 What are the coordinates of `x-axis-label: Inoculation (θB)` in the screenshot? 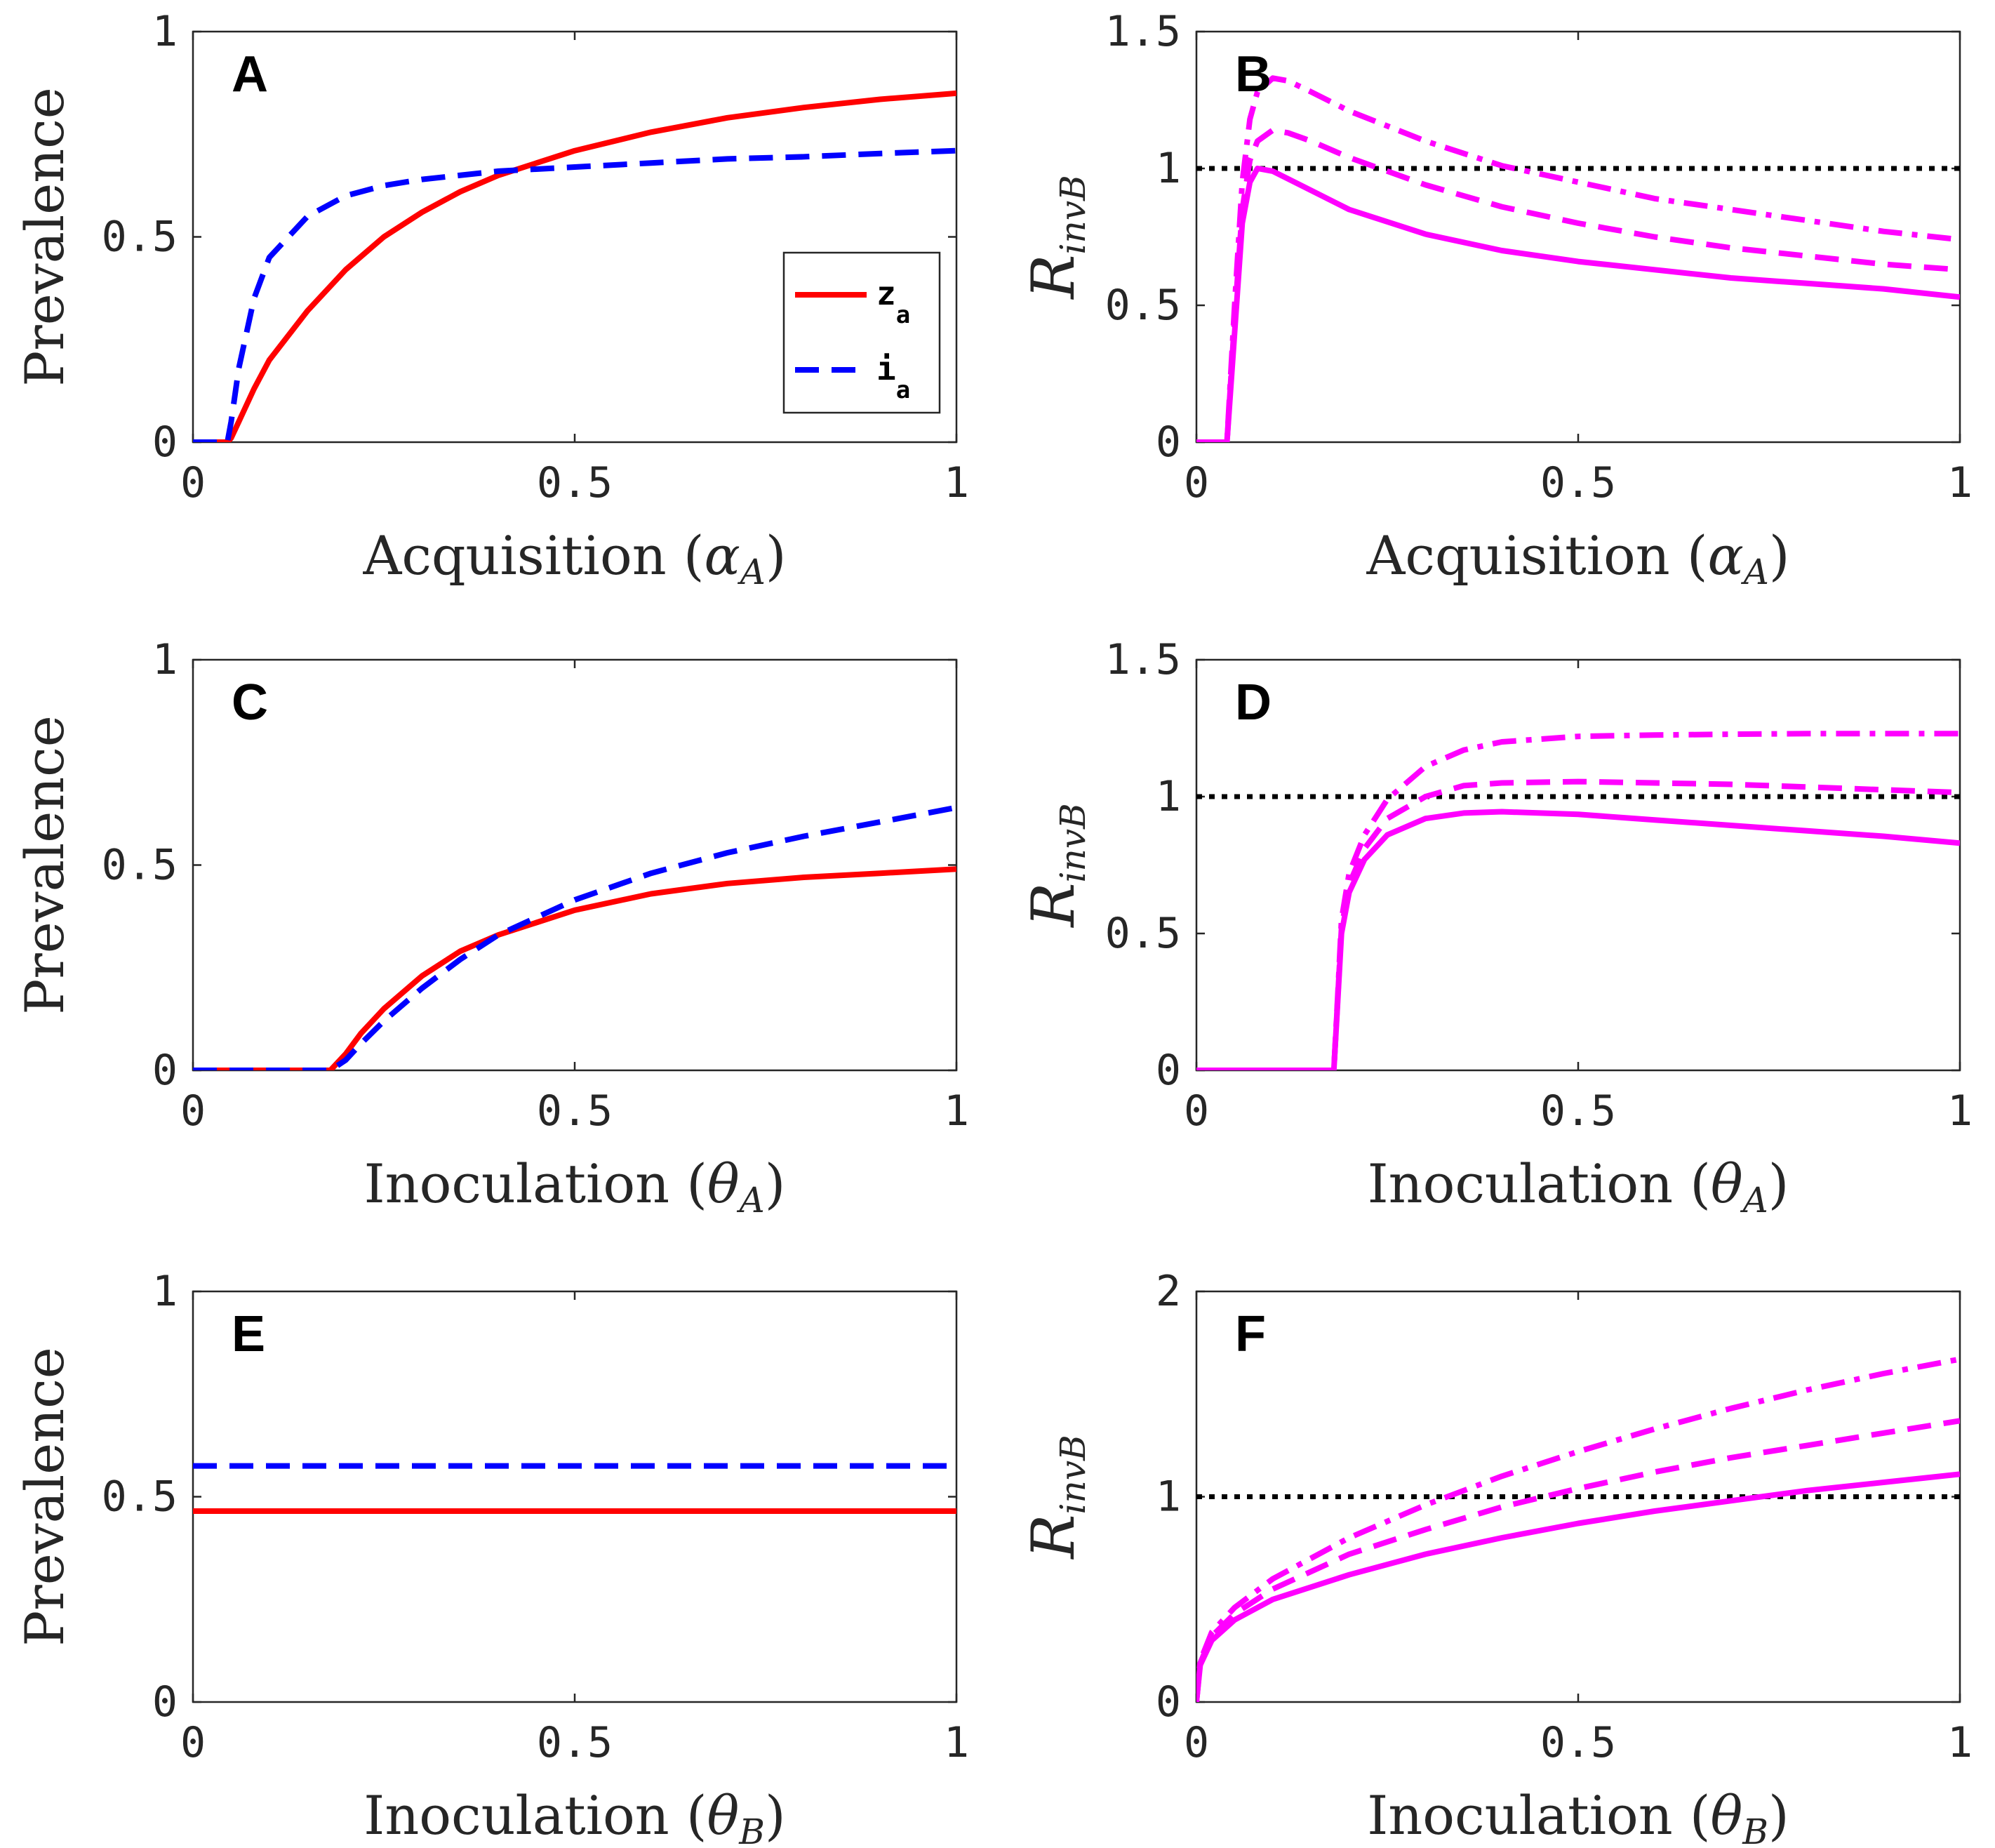 It's located at (1578, 1816).